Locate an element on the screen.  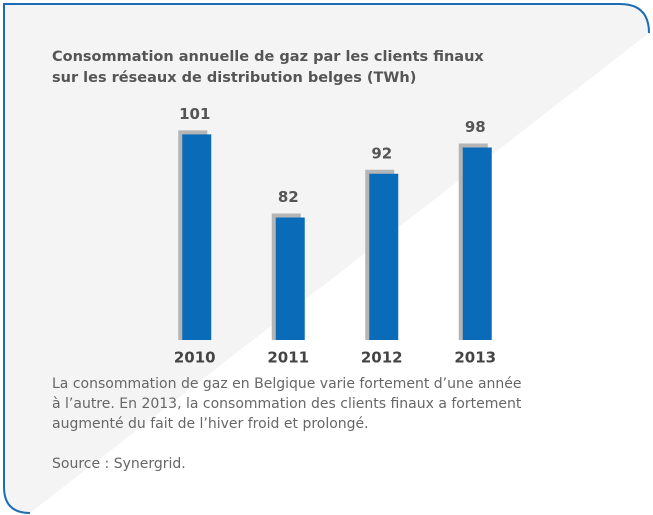
value-label: 92 is located at coordinates (381, 153).